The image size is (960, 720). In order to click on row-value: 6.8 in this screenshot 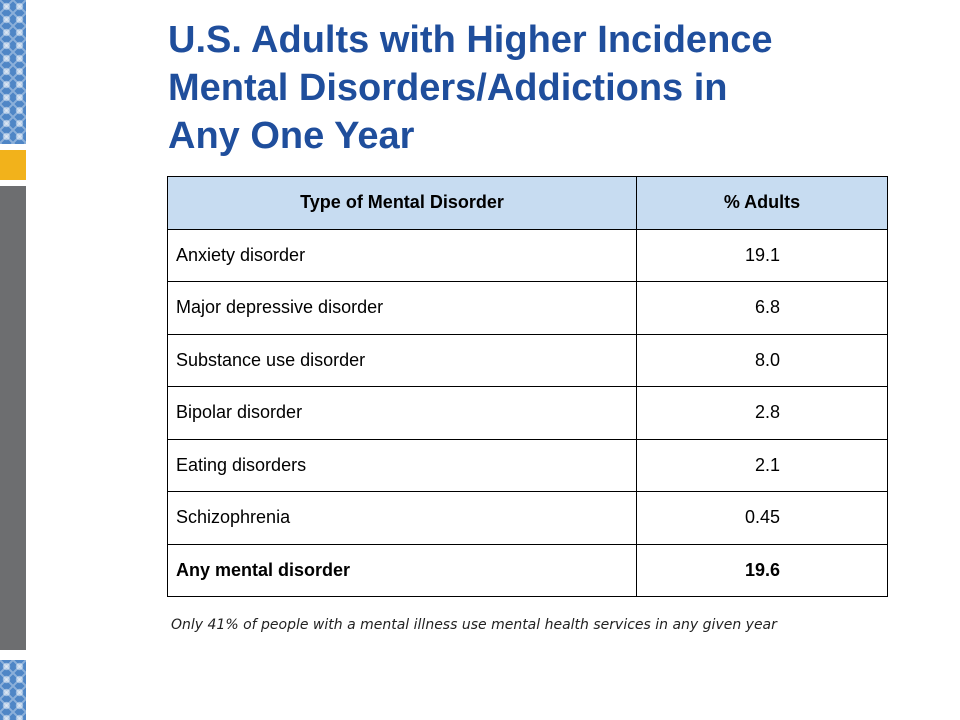, I will do `click(762, 308)`.